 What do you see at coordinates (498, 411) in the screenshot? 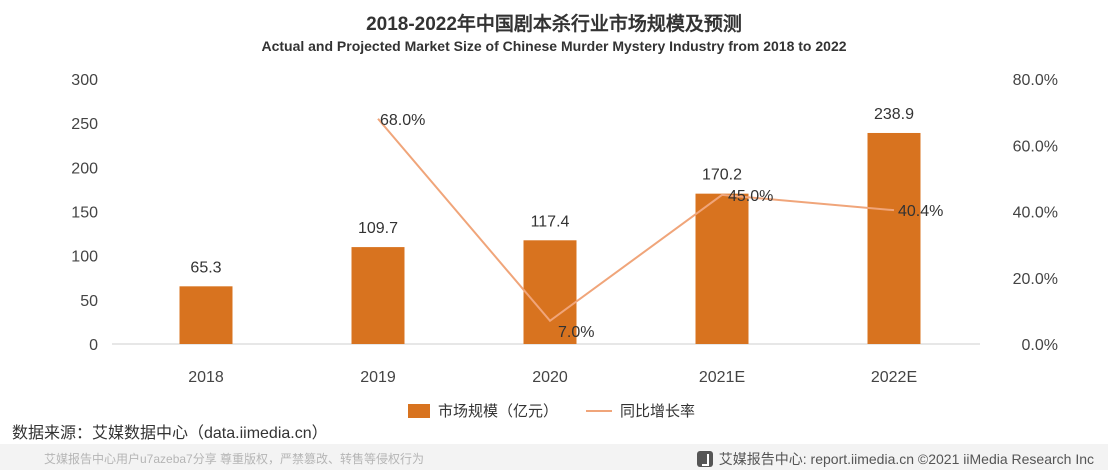
I see `legend-label-market-size: 市场规模（亿元）` at bounding box center [498, 411].